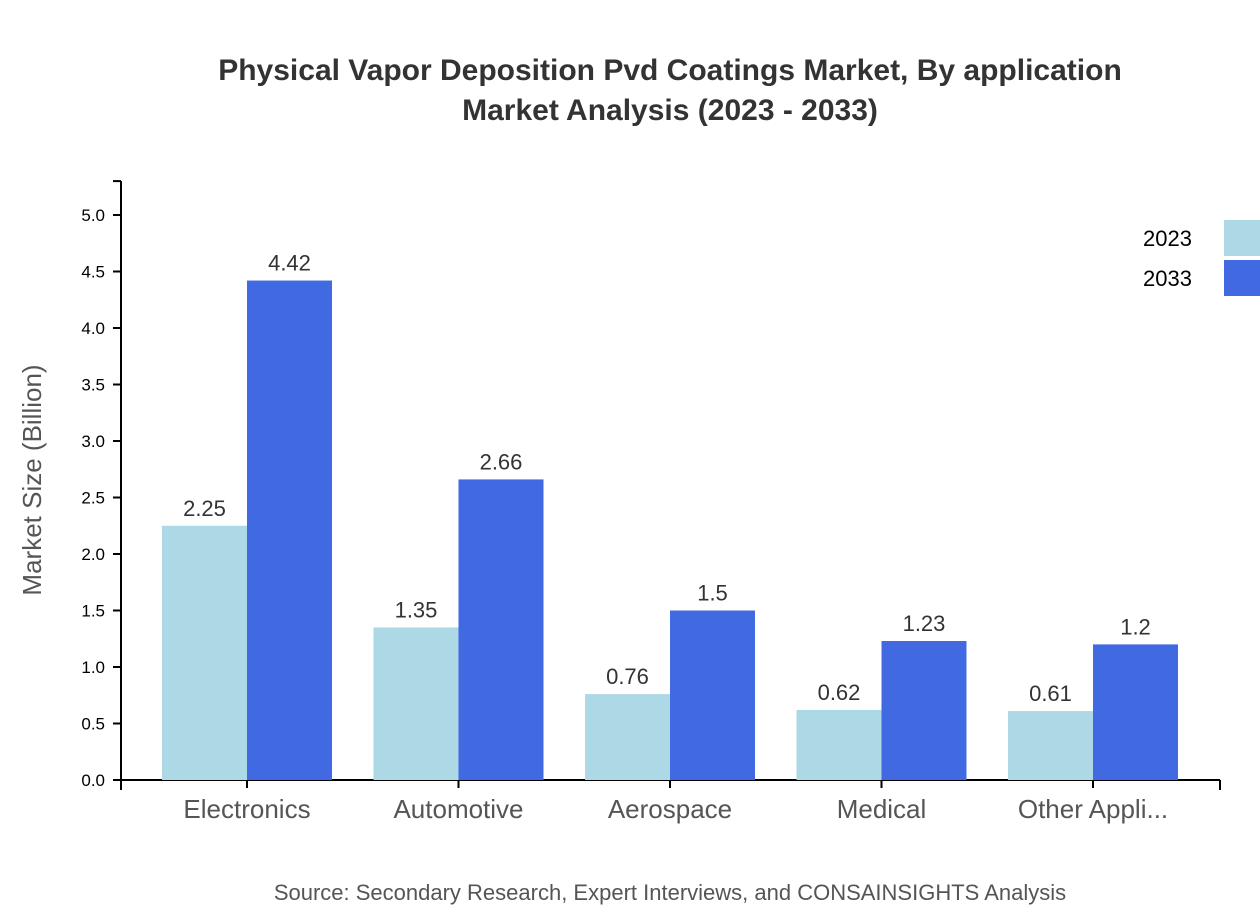  I want to click on data-label: 0.76, so click(627, 676).